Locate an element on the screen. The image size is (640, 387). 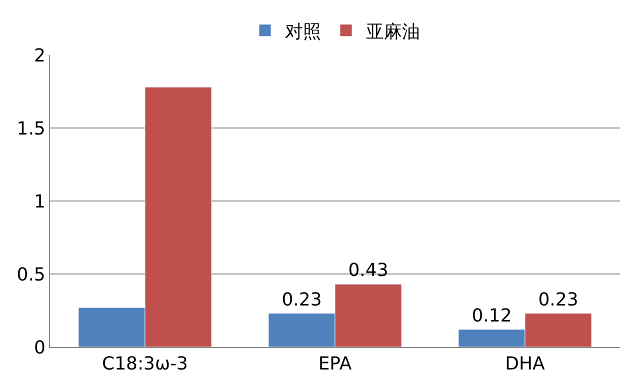
y-tick-label: 0 is located at coordinates (40, 347).